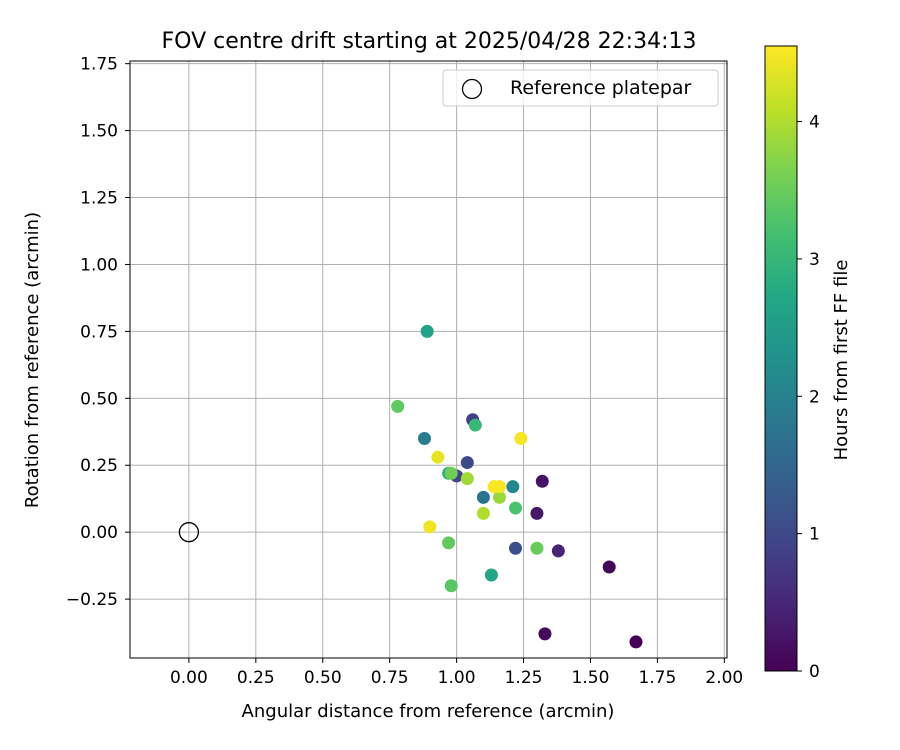 The width and height of the screenshot is (900, 750). Describe the element at coordinates (814, 397) in the screenshot. I see `colorbar-tick-label: 2` at that location.